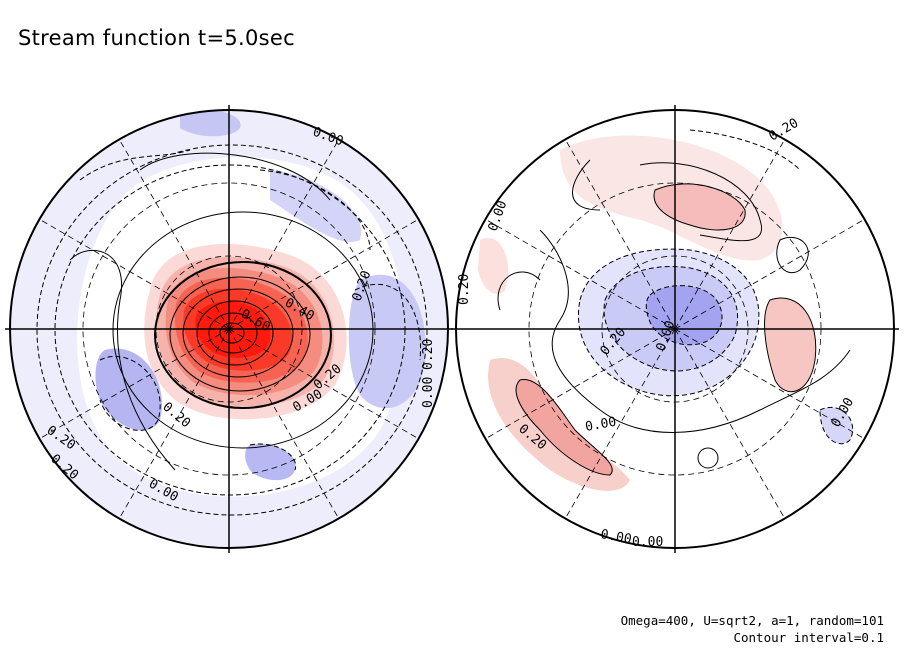 The height and width of the screenshot is (654, 904). I want to click on left-negative-blob-east, so click(387, 341).